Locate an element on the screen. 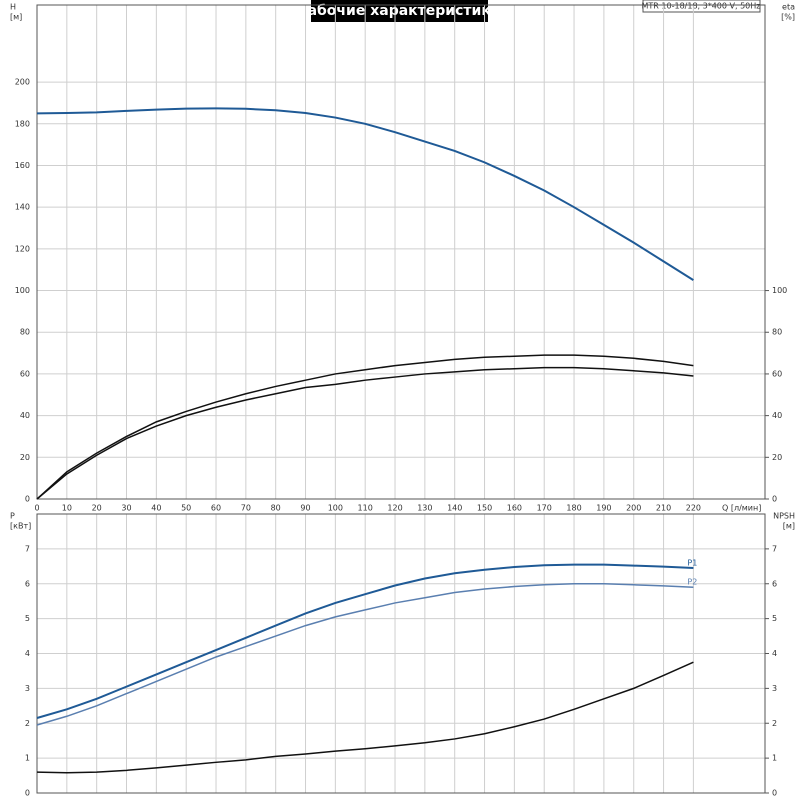  y-tick-label: 7 is located at coordinates (27, 548).